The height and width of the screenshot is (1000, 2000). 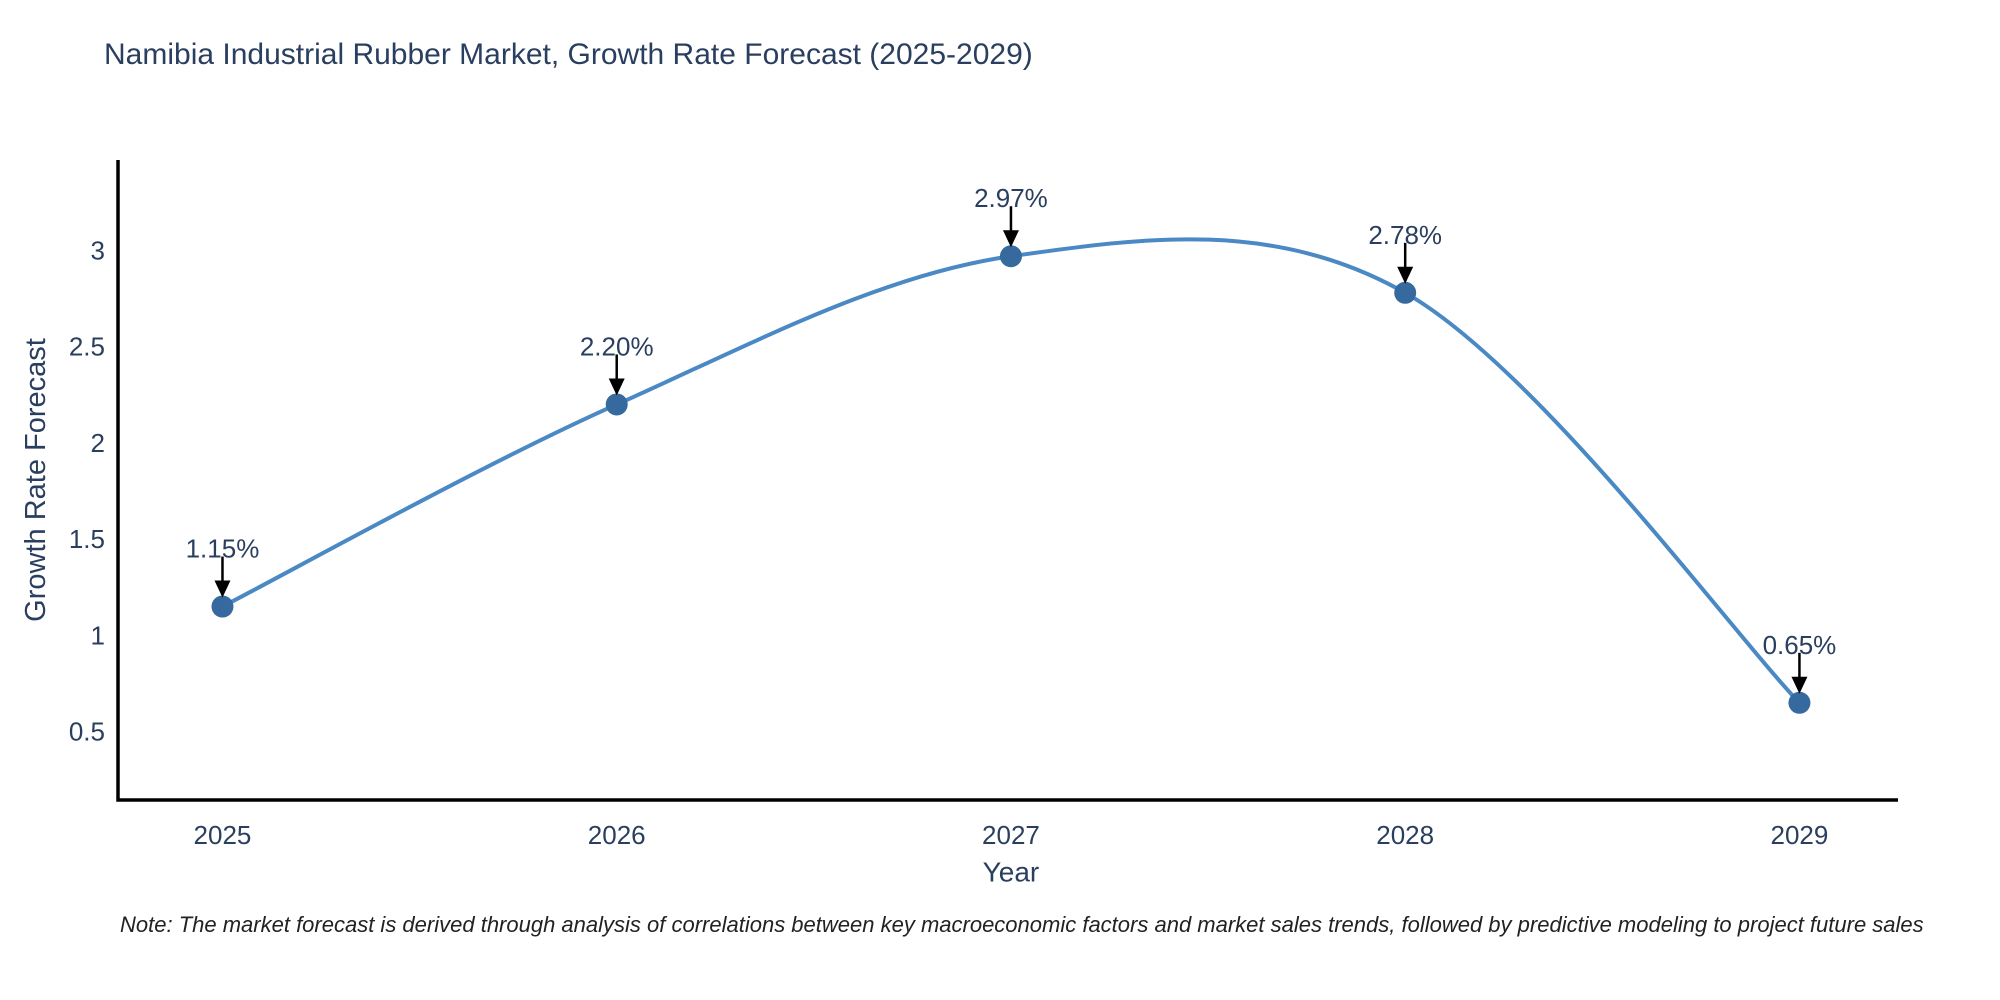 What do you see at coordinates (223, 835) in the screenshot?
I see `x-tick-label: 2025` at bounding box center [223, 835].